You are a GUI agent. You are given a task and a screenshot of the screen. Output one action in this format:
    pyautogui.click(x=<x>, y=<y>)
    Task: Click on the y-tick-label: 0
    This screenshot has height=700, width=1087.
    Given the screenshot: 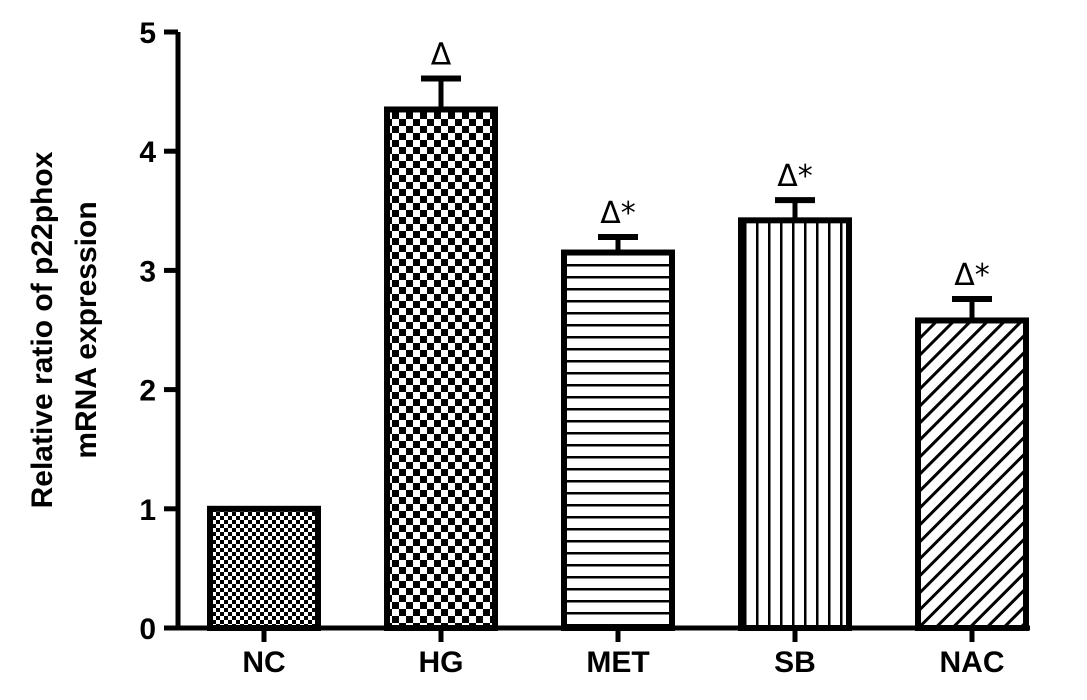 What is the action you would take?
    pyautogui.click(x=147, y=629)
    